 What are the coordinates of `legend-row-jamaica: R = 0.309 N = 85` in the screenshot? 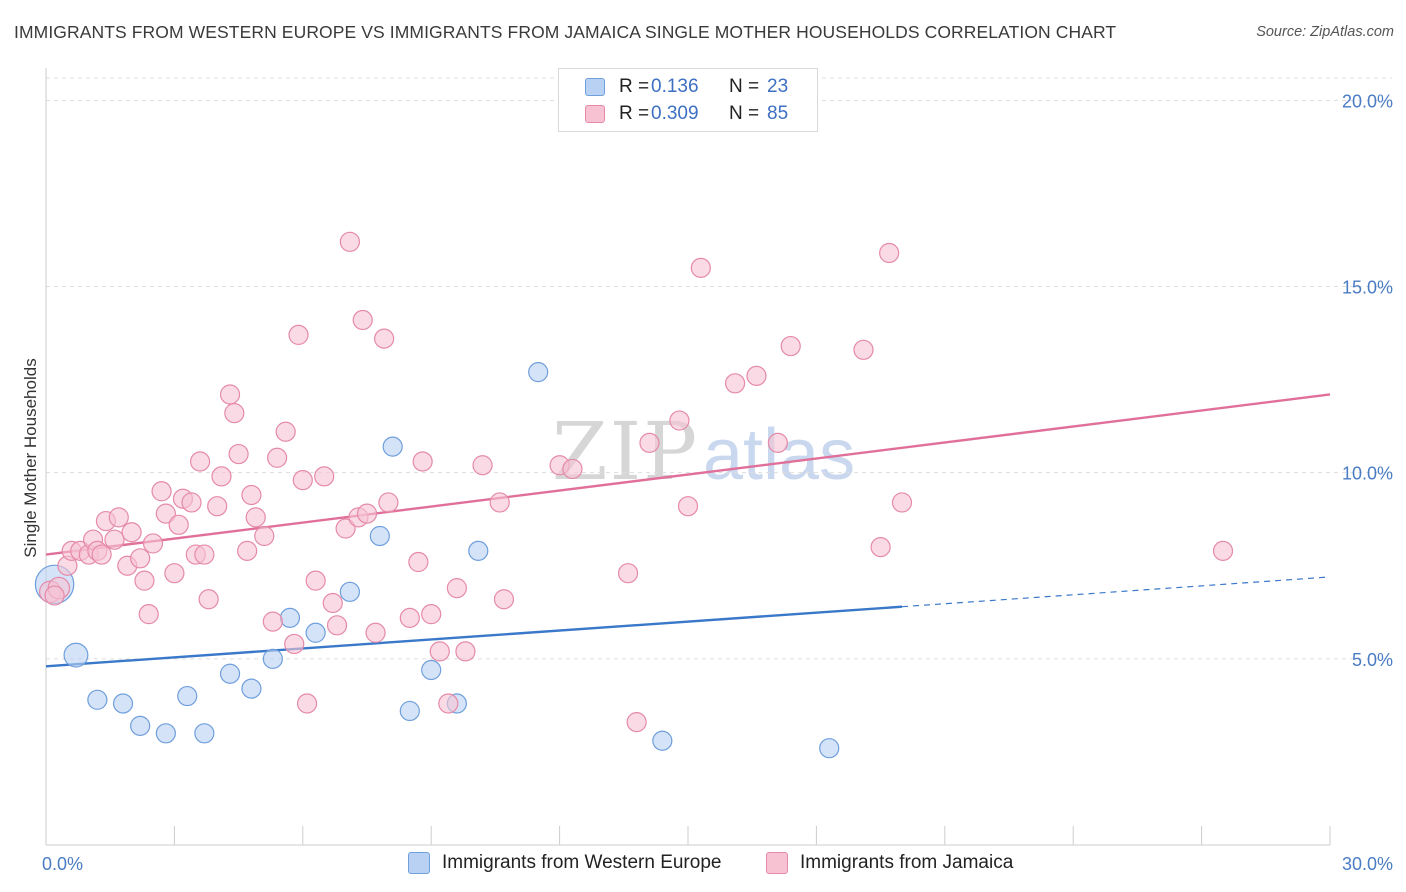 It's located at (686, 114).